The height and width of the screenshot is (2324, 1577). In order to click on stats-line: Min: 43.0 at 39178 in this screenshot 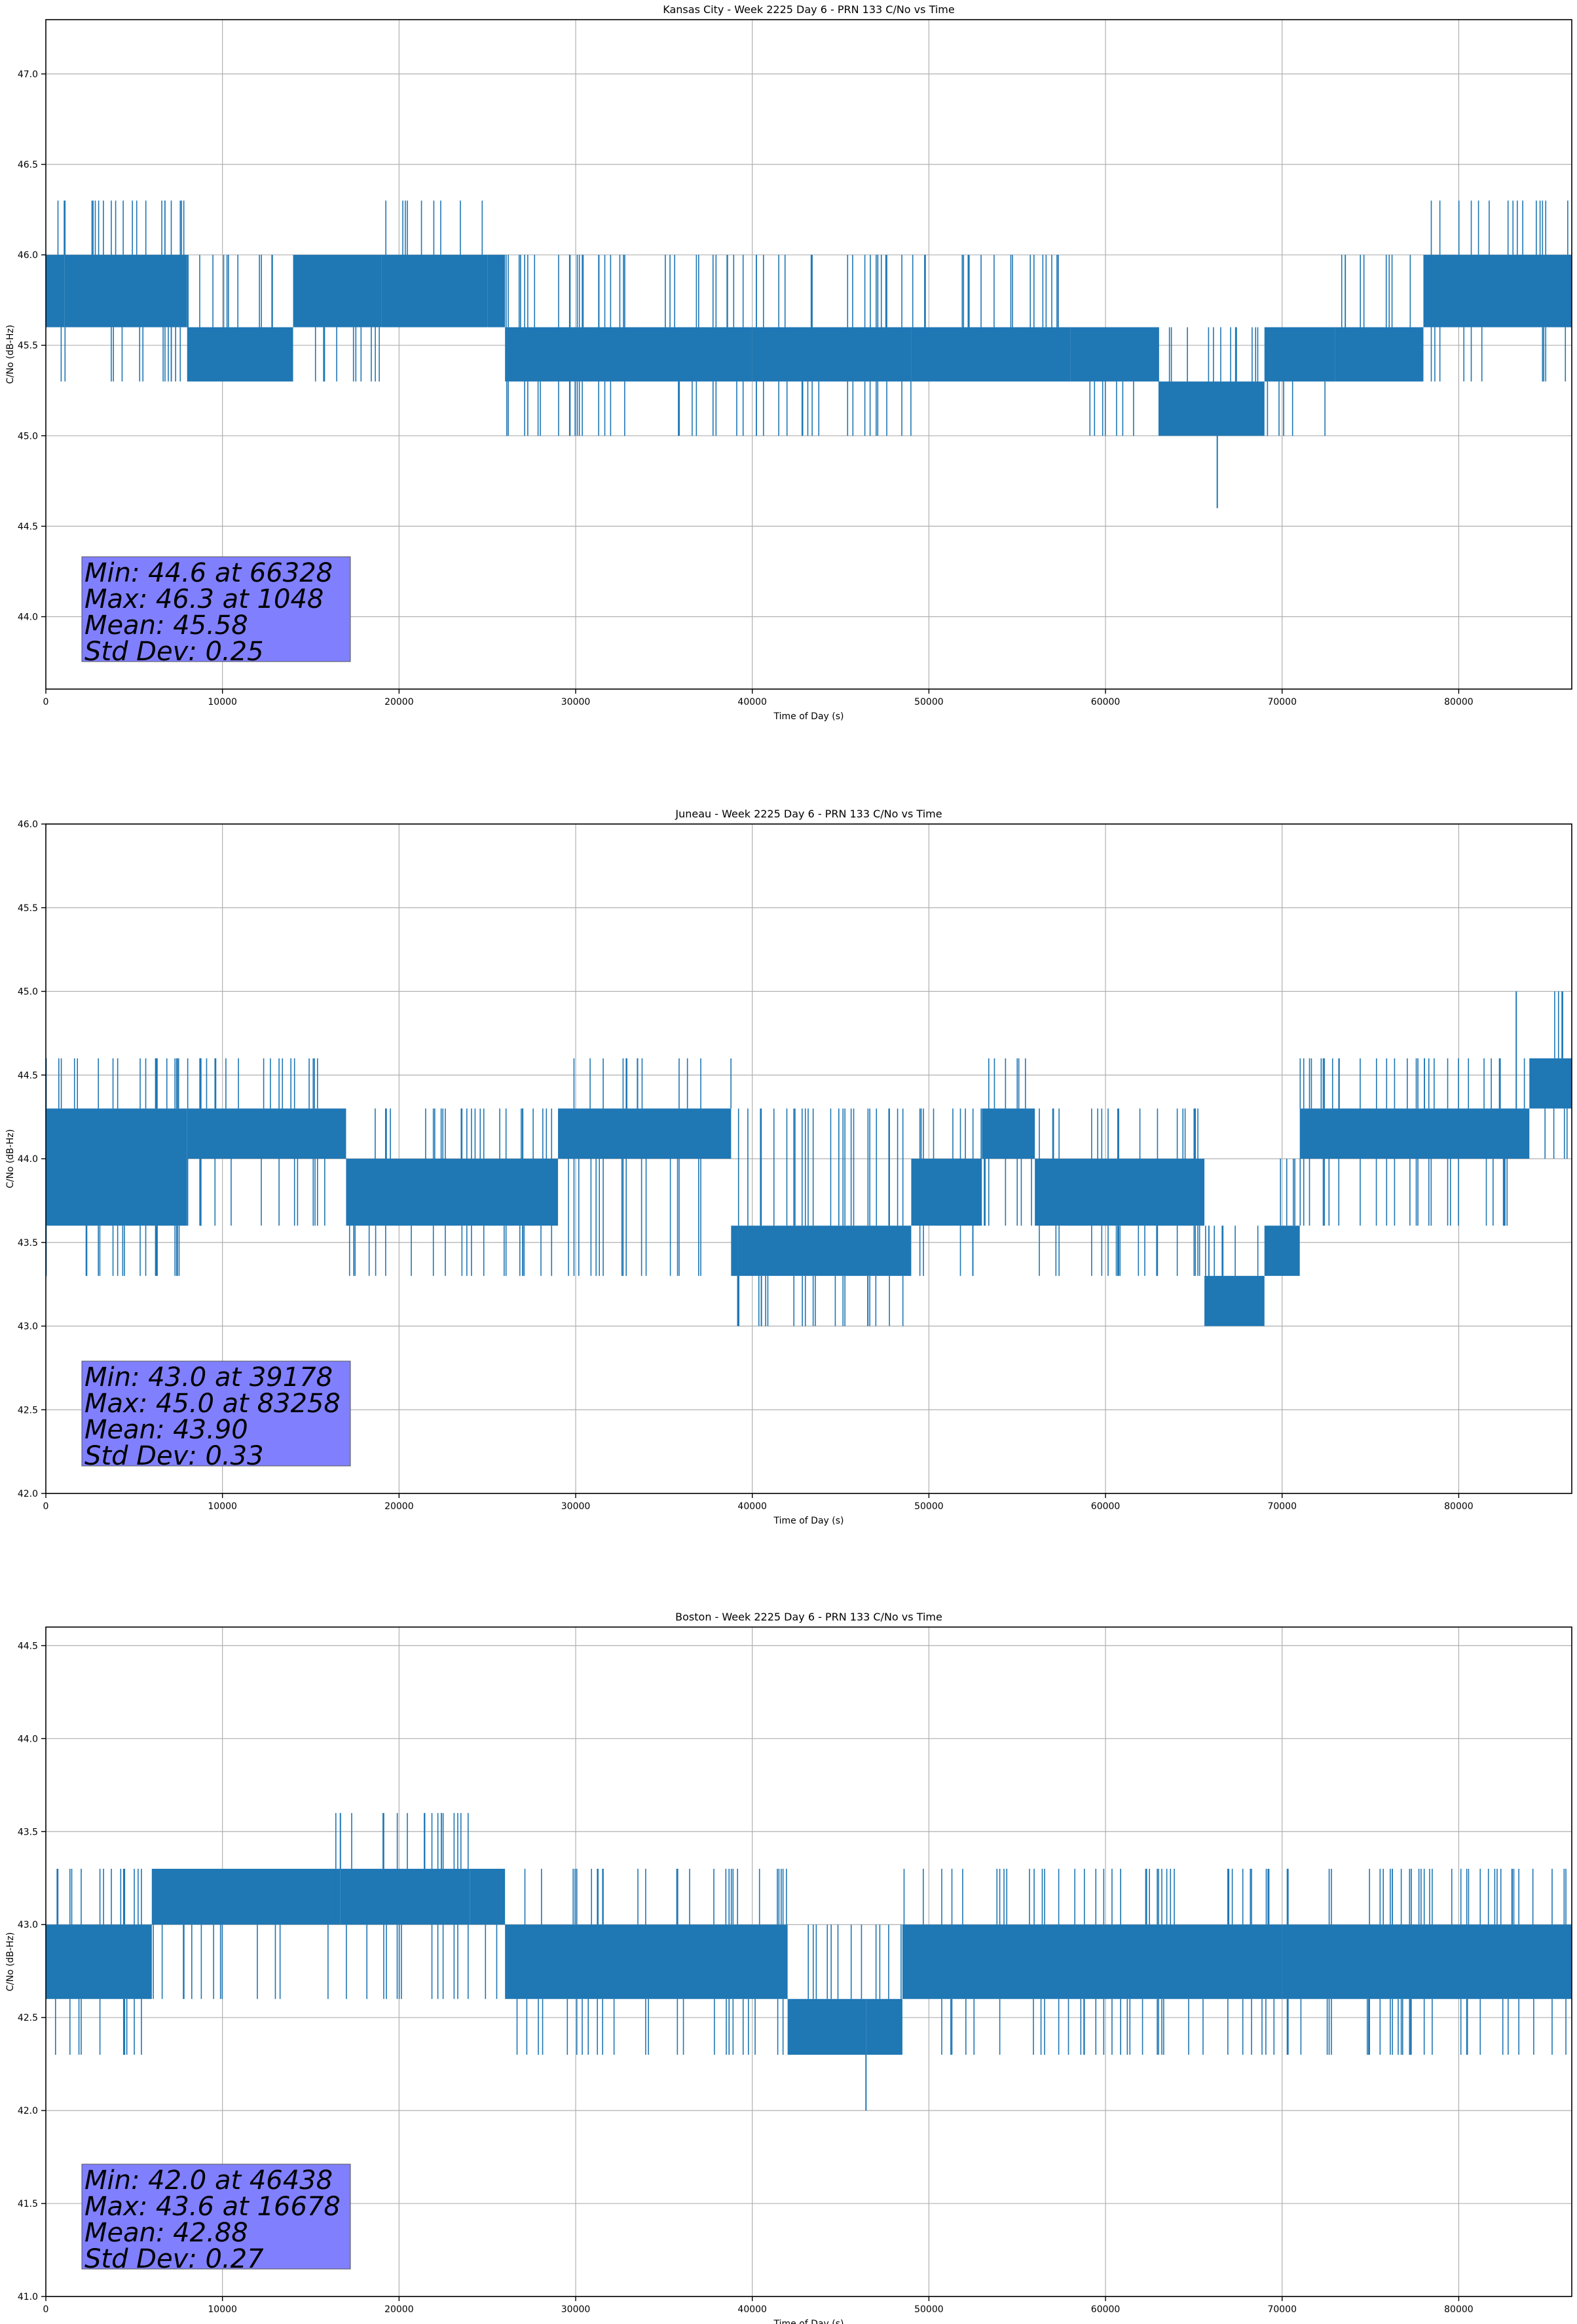, I will do `click(208, 1377)`.